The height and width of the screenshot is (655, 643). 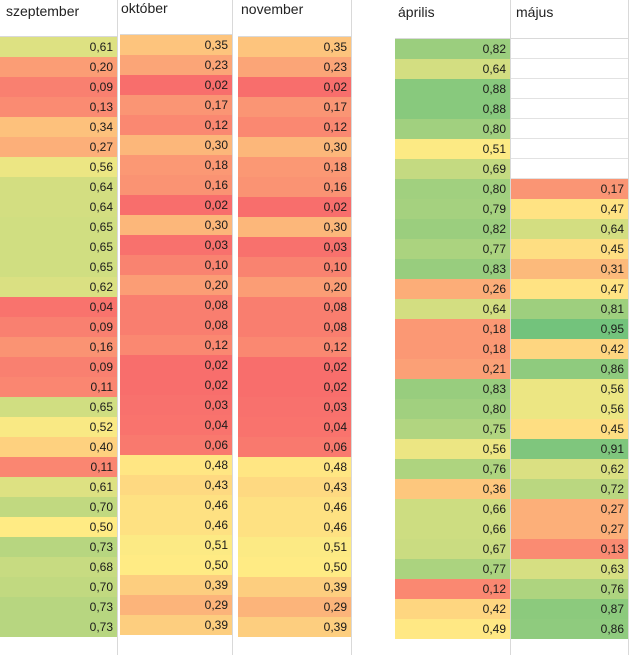 I want to click on data-cell: 0,80, so click(x=452, y=409).